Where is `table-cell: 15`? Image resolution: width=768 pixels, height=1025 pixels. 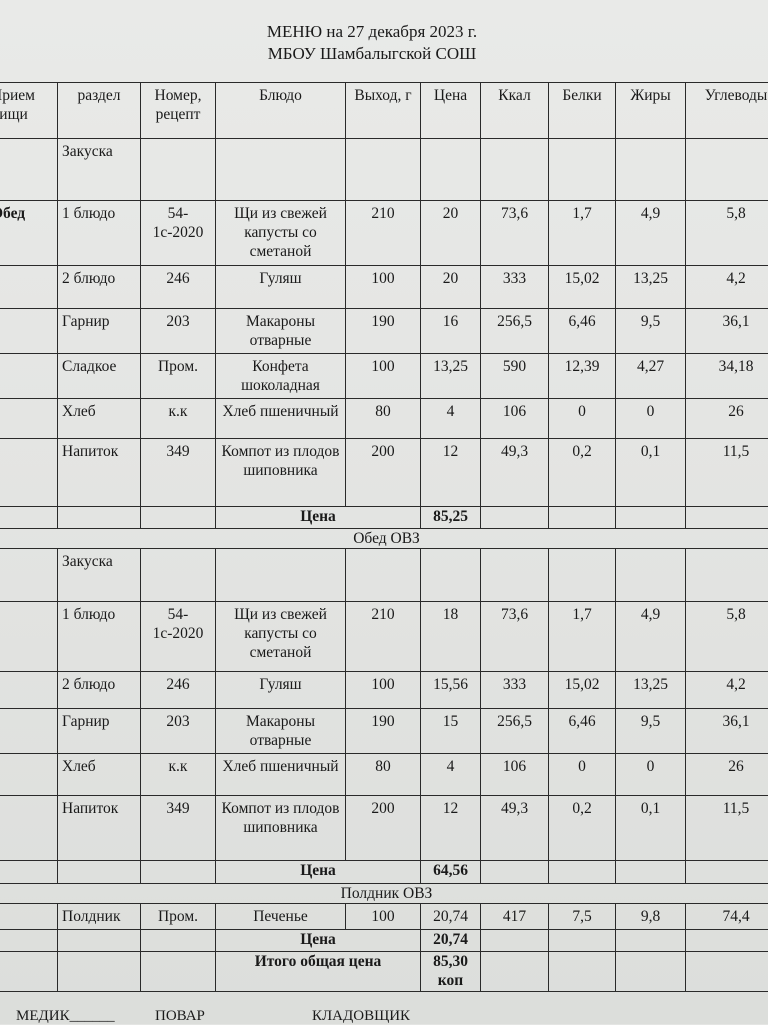
table-cell: 15 is located at coordinates (451, 731).